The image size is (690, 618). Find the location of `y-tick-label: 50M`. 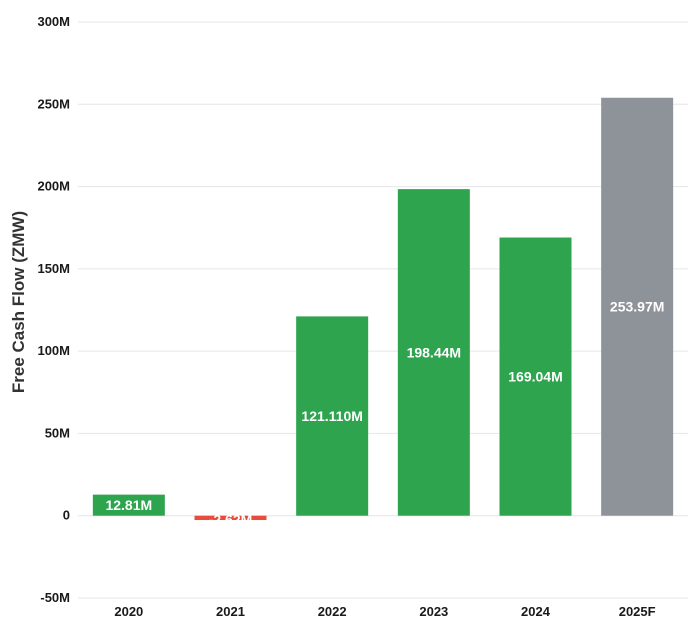

y-tick-label: 50M is located at coordinates (57, 432).